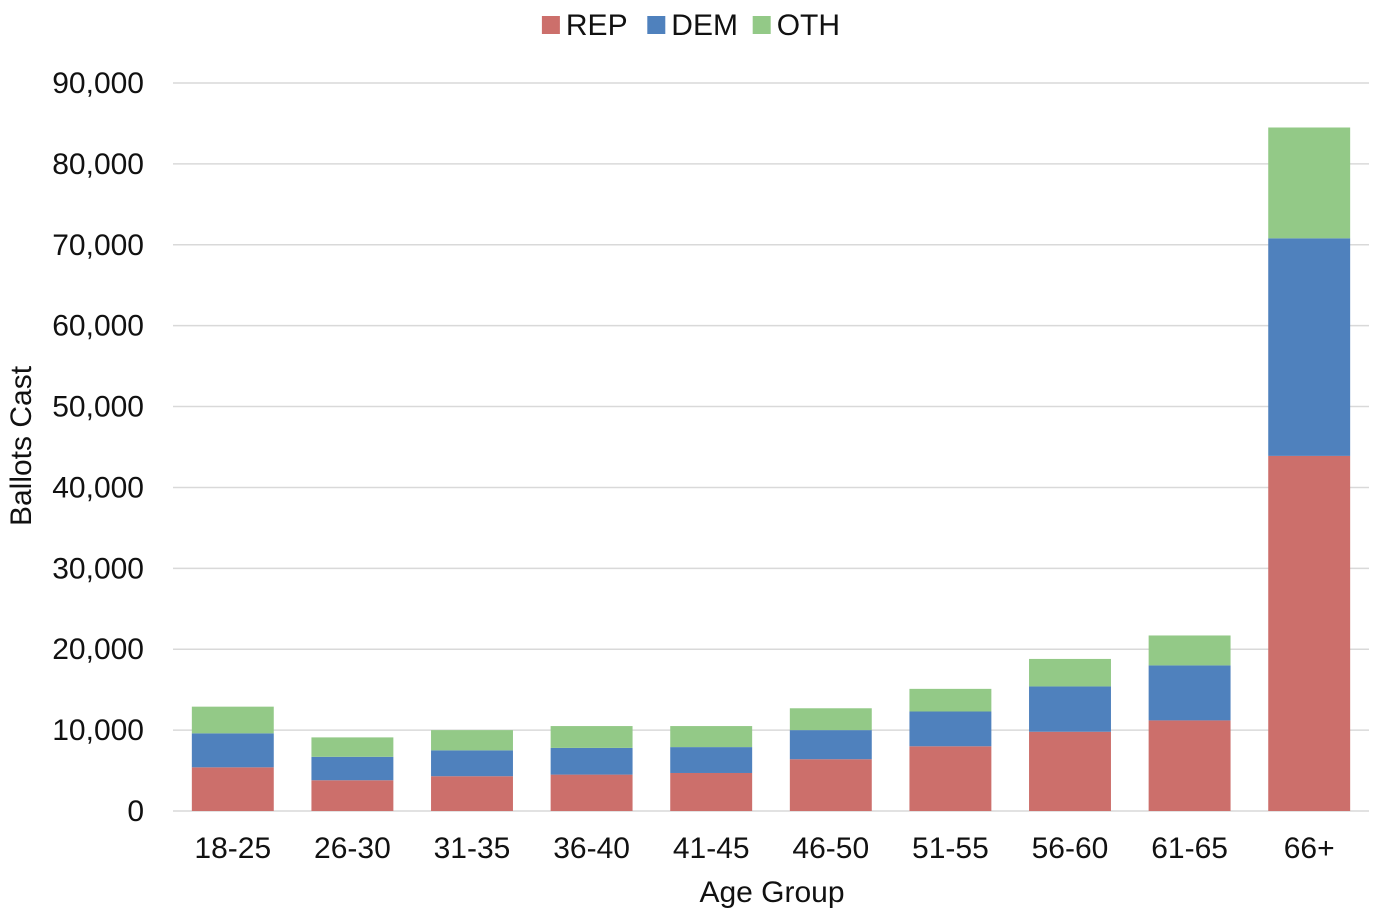 This screenshot has height=915, width=1379. I want to click on legend-label: DEM, so click(704, 25).